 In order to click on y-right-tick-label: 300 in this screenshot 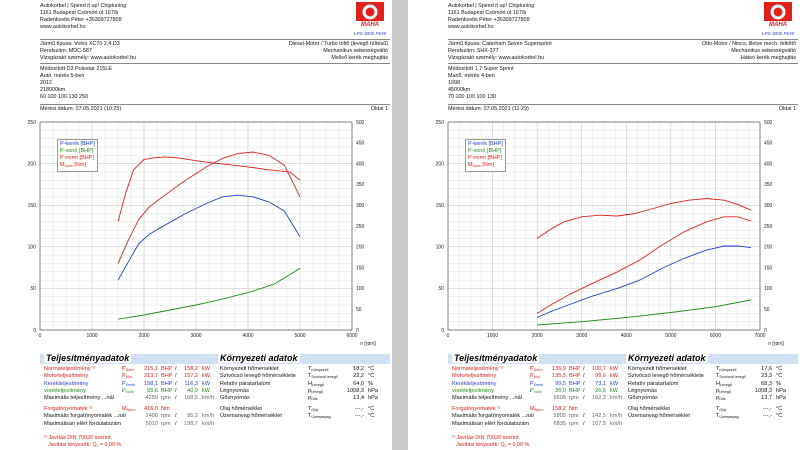, I will do `click(360, 206)`.